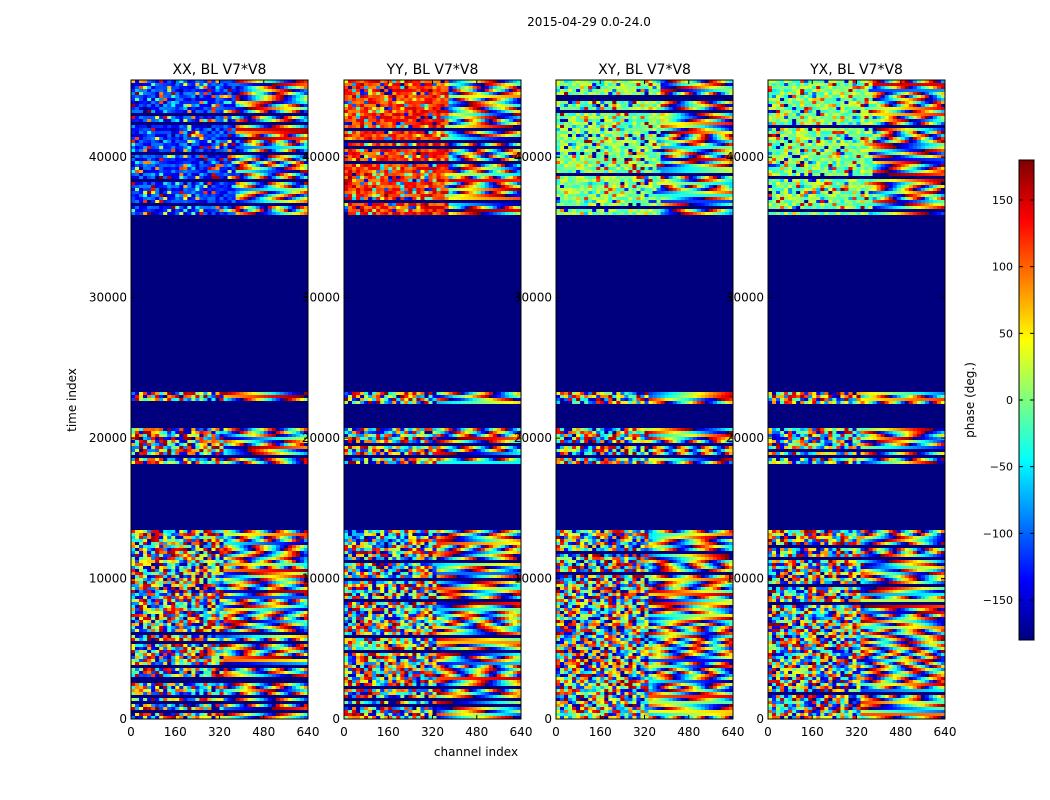  I want to click on colorbar-tick-label: 50, so click(1006, 333).